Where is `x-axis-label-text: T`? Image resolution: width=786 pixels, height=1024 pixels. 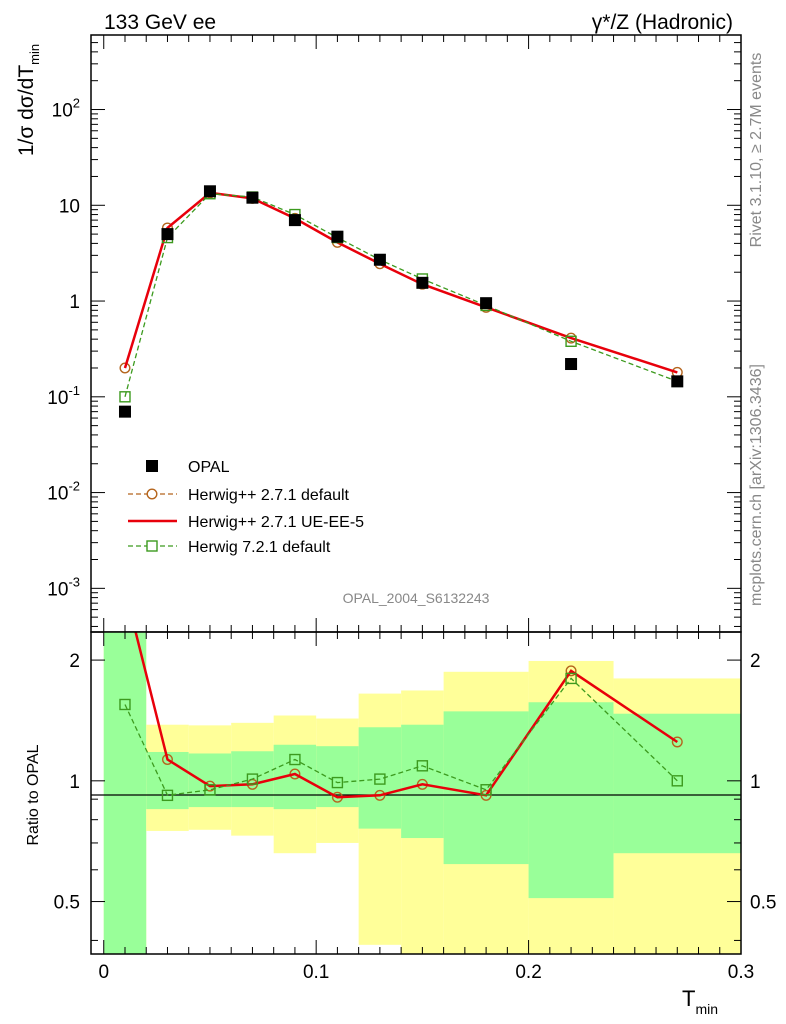 x-axis-label-text: T is located at coordinates (688, 998).